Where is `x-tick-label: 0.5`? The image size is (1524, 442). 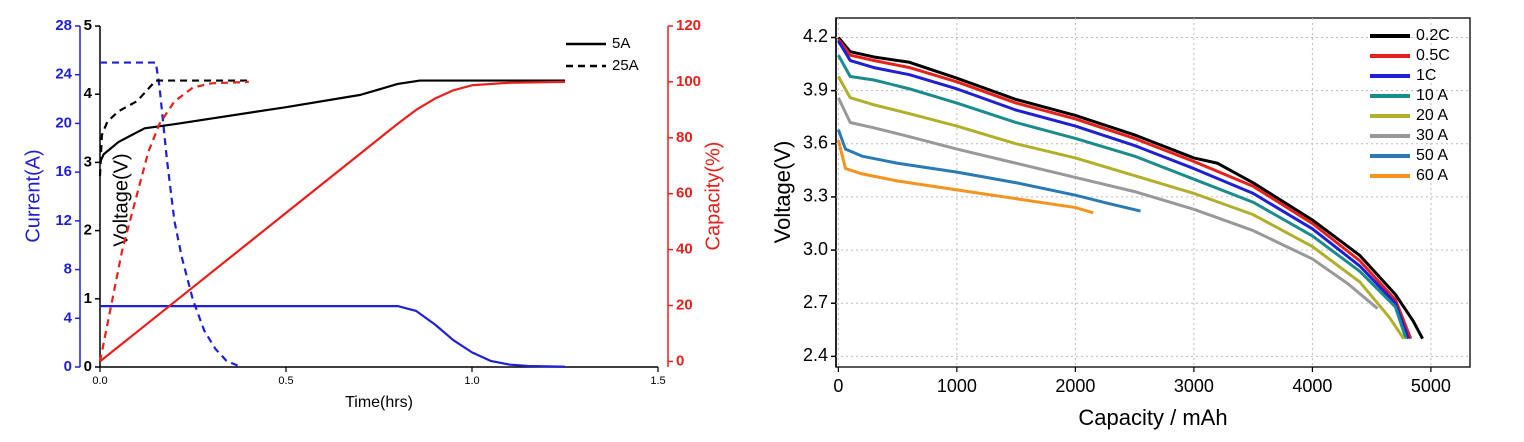
x-tick-label: 0.5 is located at coordinates (285, 381).